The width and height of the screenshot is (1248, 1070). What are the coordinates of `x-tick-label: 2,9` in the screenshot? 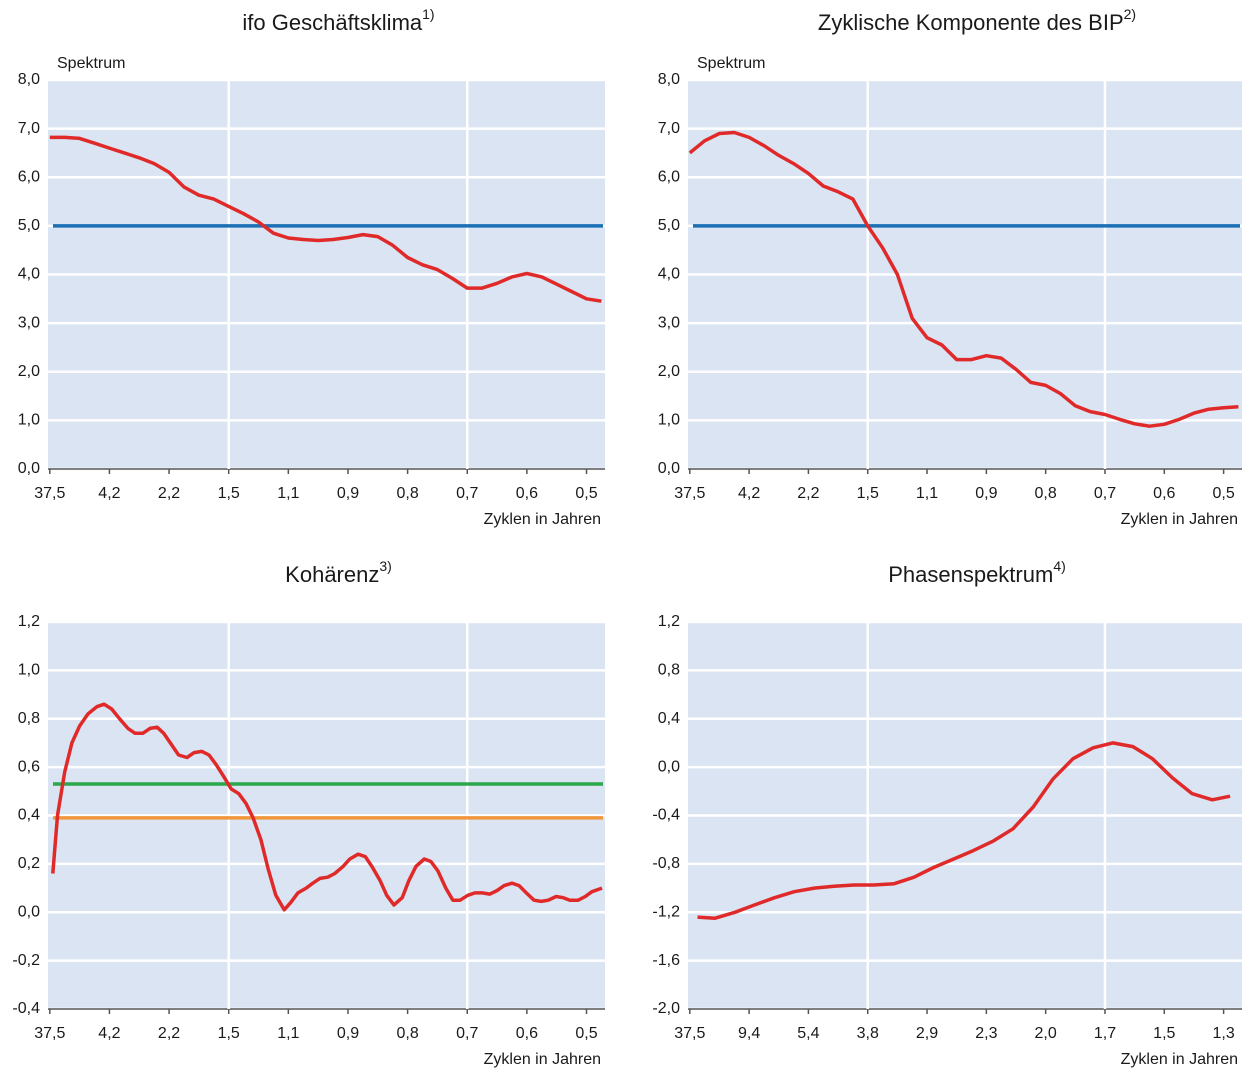 It's located at (927, 1033).